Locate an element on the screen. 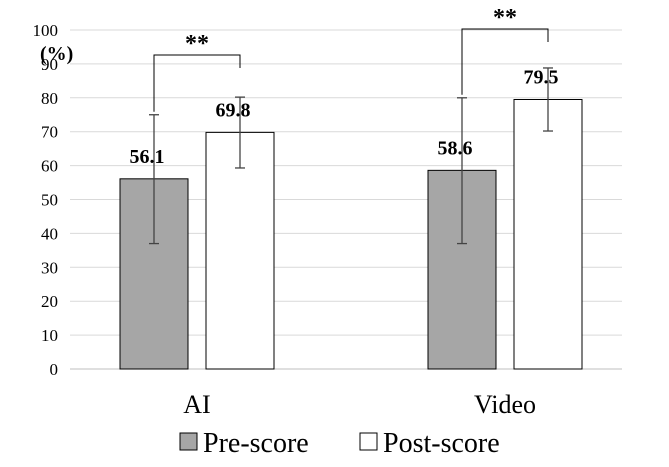 Image resolution: width=669 pixels, height=467 pixels. x-category-label: Video is located at coordinates (505, 404).